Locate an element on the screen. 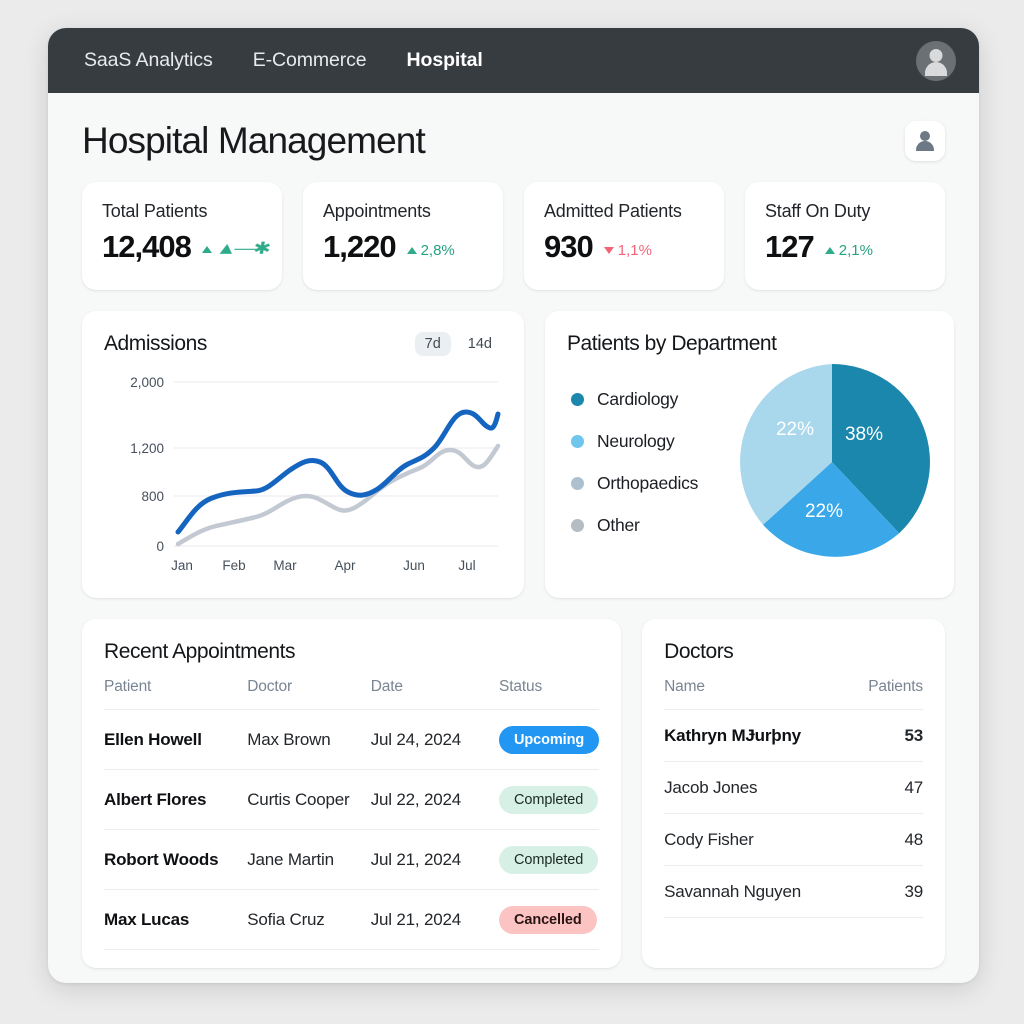  chart-gridlines is located at coordinates (336, 464).